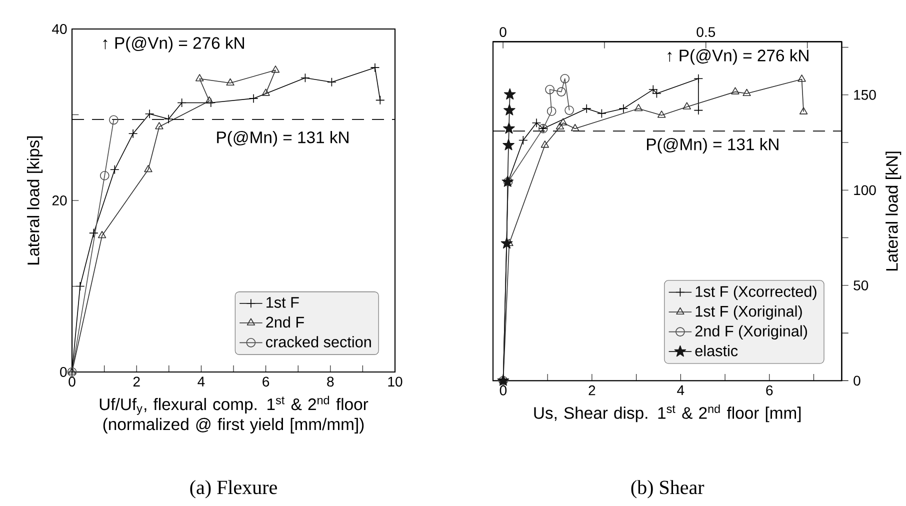  I want to click on ref-line-label: P(@Mn) = 131 kN, so click(712, 146).